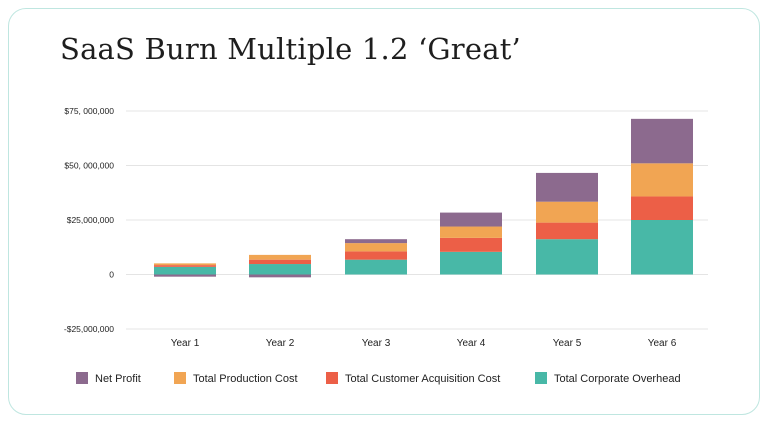 The image size is (770, 425). What do you see at coordinates (376, 343) in the screenshot?
I see `x-category-label: Year 3` at bounding box center [376, 343].